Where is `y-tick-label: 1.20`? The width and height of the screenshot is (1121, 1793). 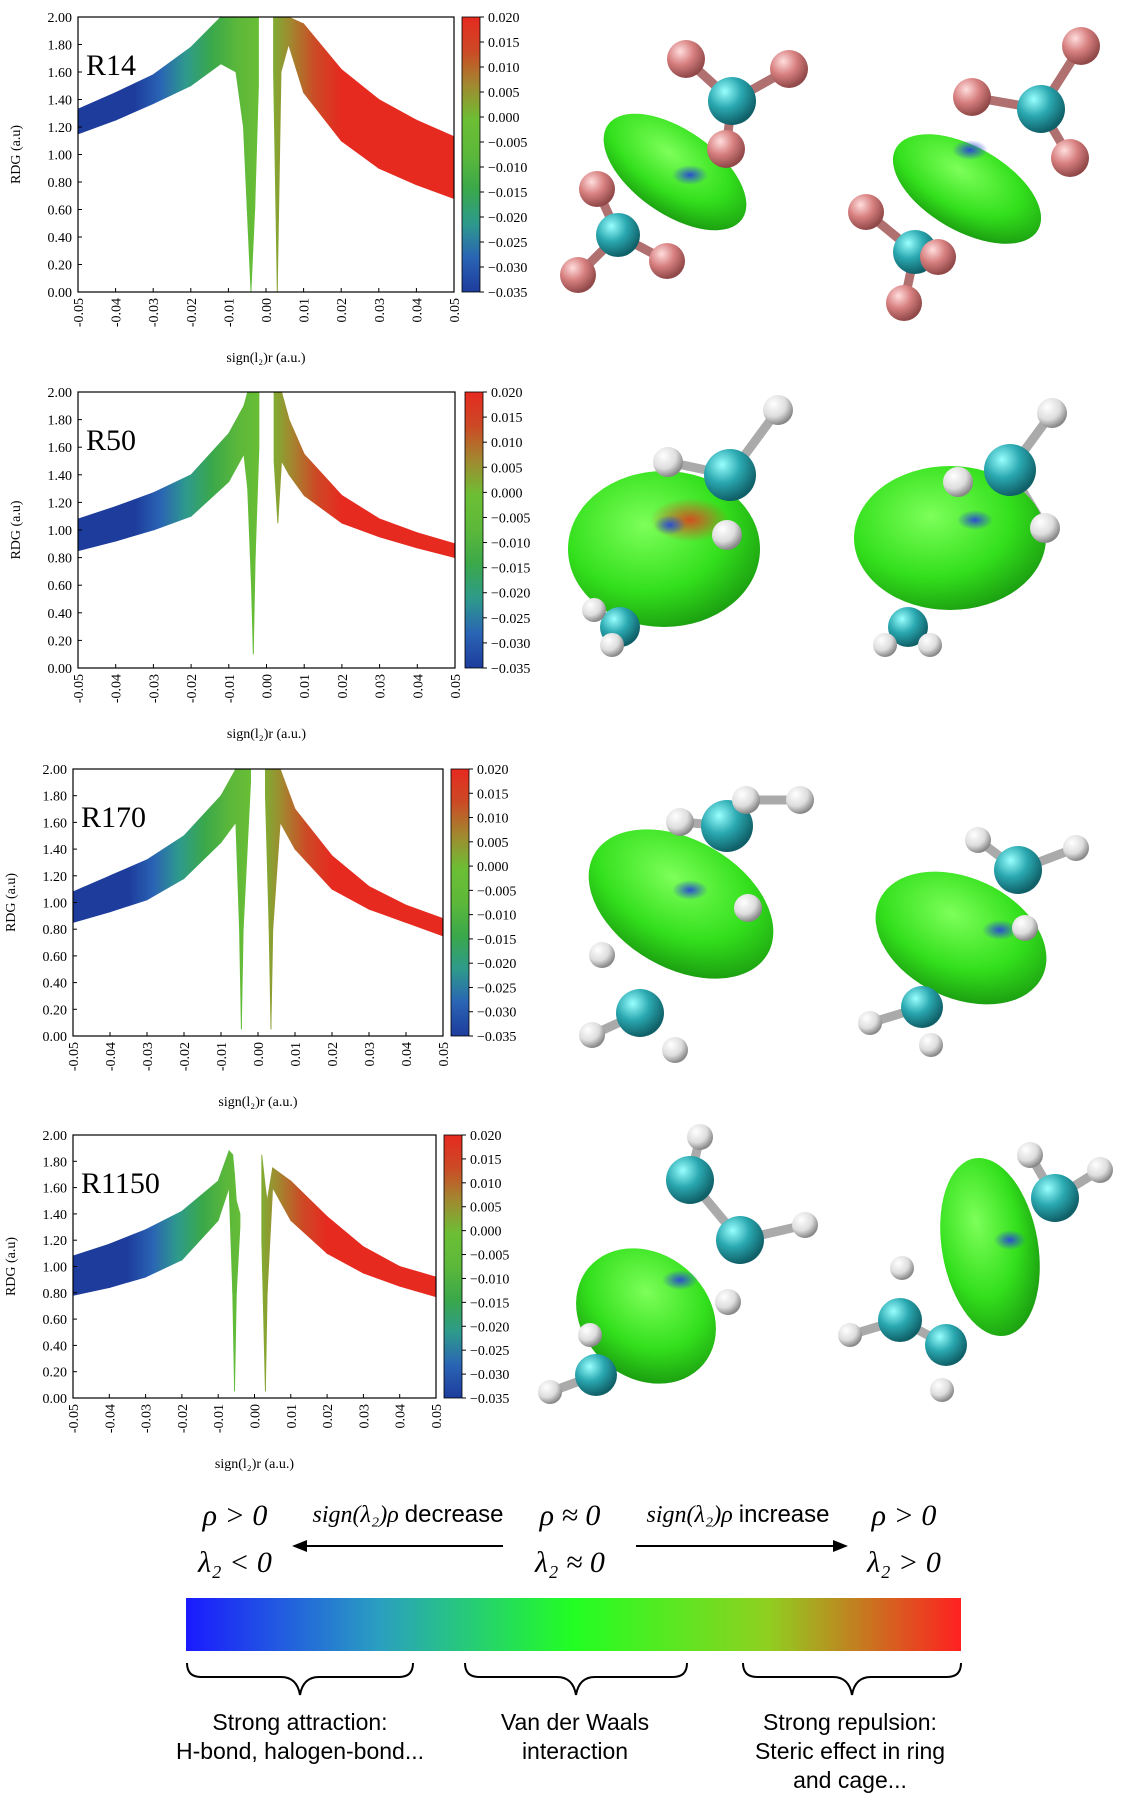
y-tick-label: 1.20 is located at coordinates (60, 128).